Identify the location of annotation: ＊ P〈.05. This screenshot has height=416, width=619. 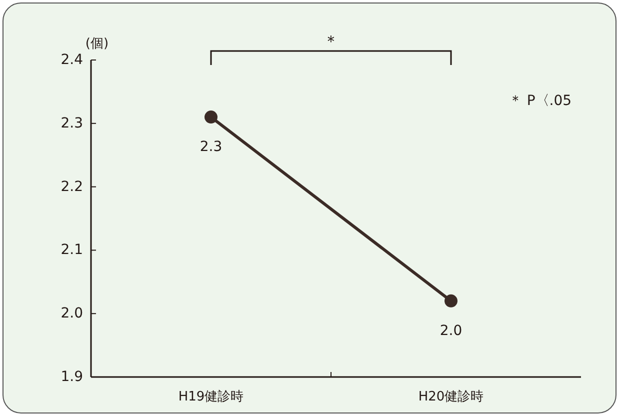
(540, 101).